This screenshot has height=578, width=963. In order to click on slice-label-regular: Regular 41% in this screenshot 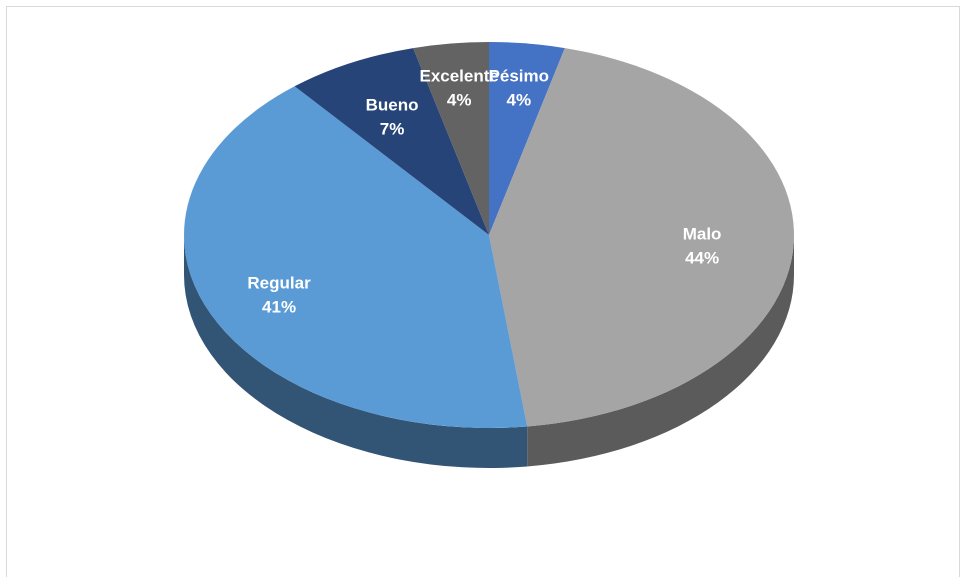, I will do `click(279, 294)`.